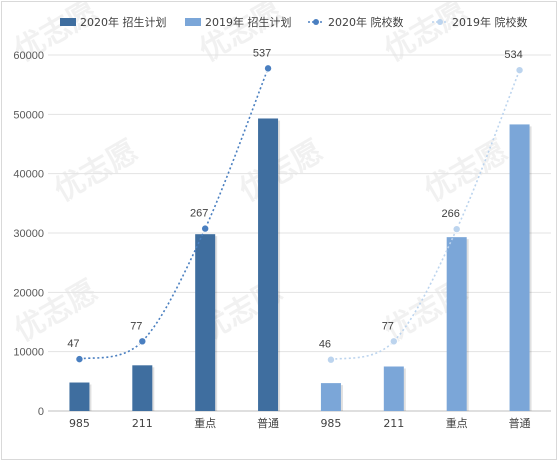 This screenshot has height=462, width=559. What do you see at coordinates (262, 53) in the screenshot?
I see `data-label: 537` at bounding box center [262, 53].